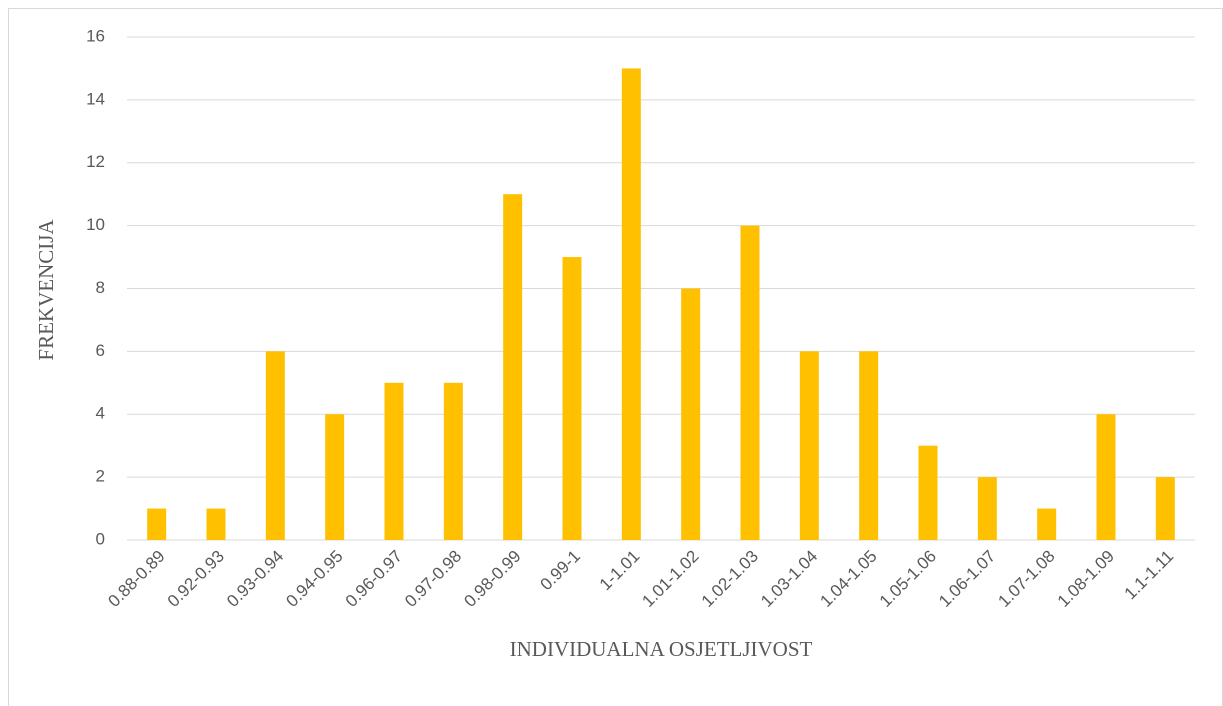  What do you see at coordinates (46, 290) in the screenshot?
I see `y-axis-title: FREKVENCIJA` at bounding box center [46, 290].